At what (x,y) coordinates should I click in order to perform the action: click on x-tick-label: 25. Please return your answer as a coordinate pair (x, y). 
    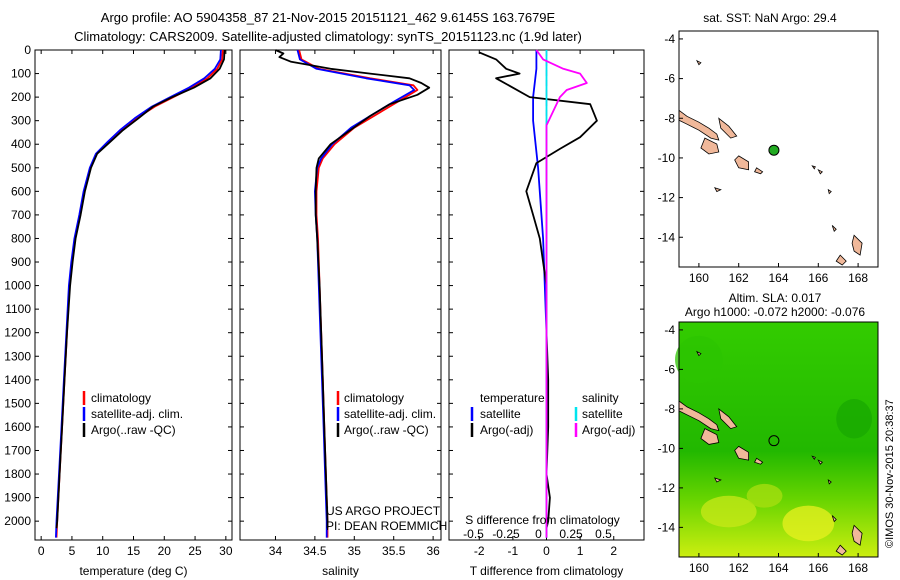
    Looking at the image, I should click on (195, 551).